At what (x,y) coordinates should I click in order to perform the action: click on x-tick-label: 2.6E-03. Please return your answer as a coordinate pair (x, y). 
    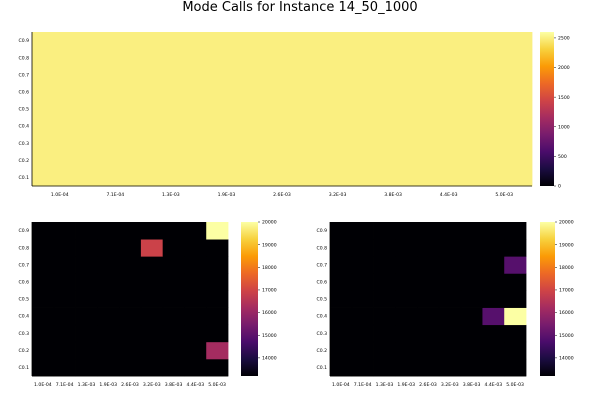
    Looking at the image, I should click on (130, 385).